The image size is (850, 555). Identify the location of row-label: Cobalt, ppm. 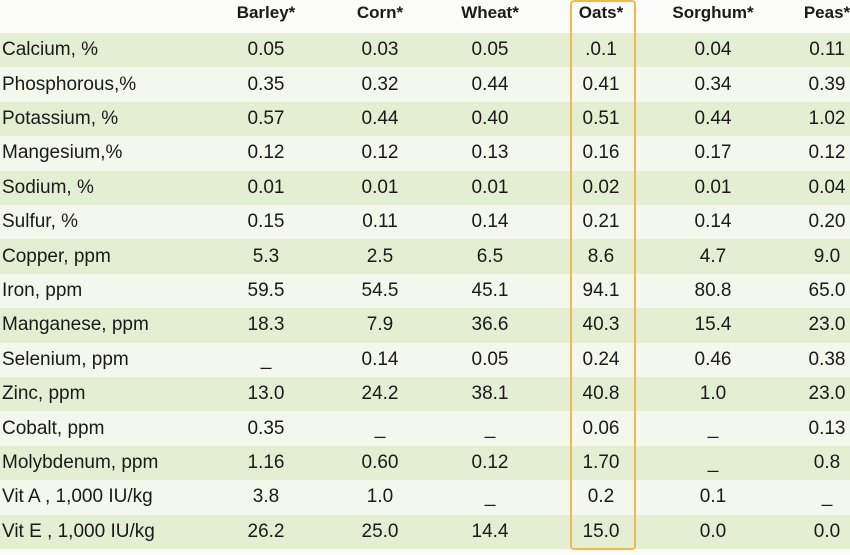
(53, 428).